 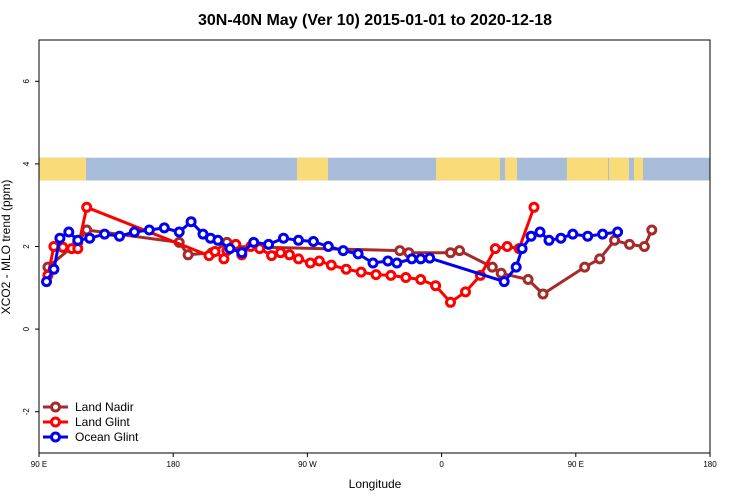 I want to click on legend: Land Nadir Land Glint Ocean Glint, so click(x=91, y=422).